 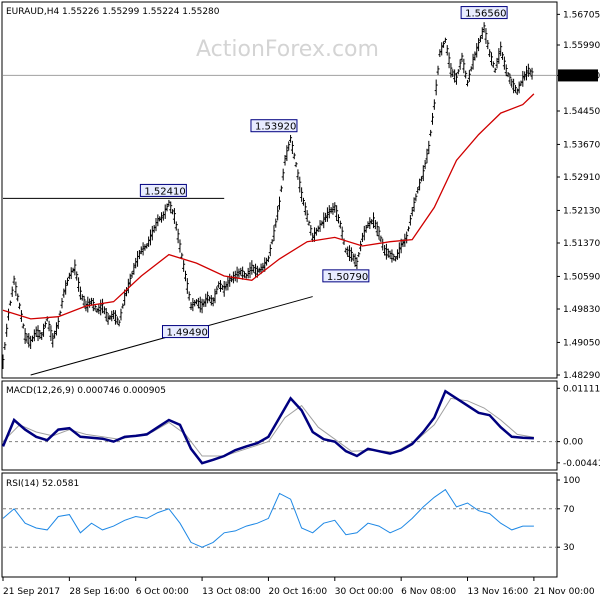 I want to click on price-callout-label: 1.52410, so click(x=164, y=191).